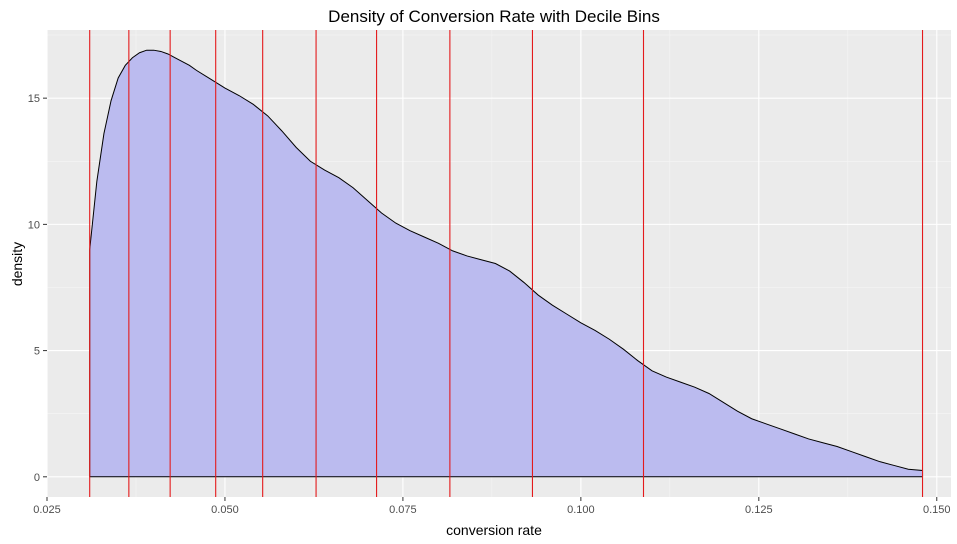 The image size is (957, 544). I want to click on y-tick-label: 0, so click(37, 478).